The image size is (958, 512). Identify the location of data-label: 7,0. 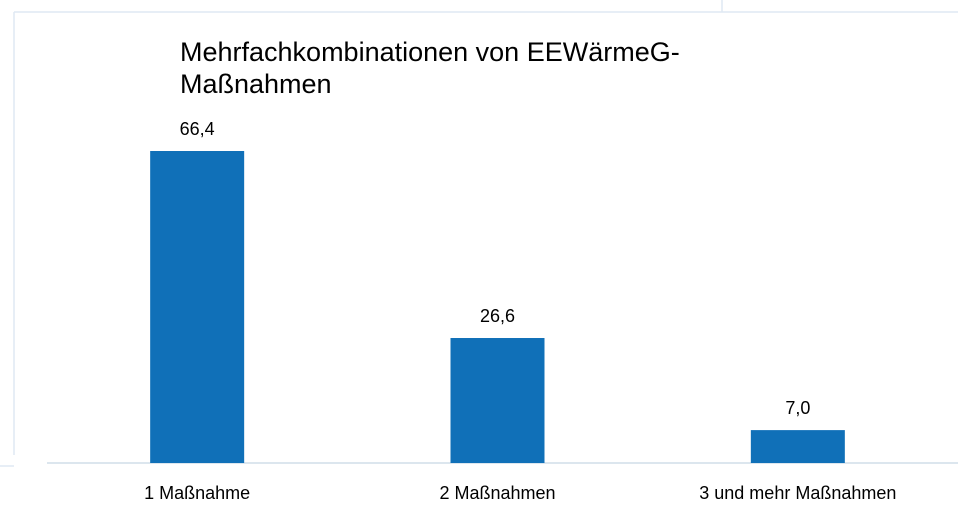
(797, 408).